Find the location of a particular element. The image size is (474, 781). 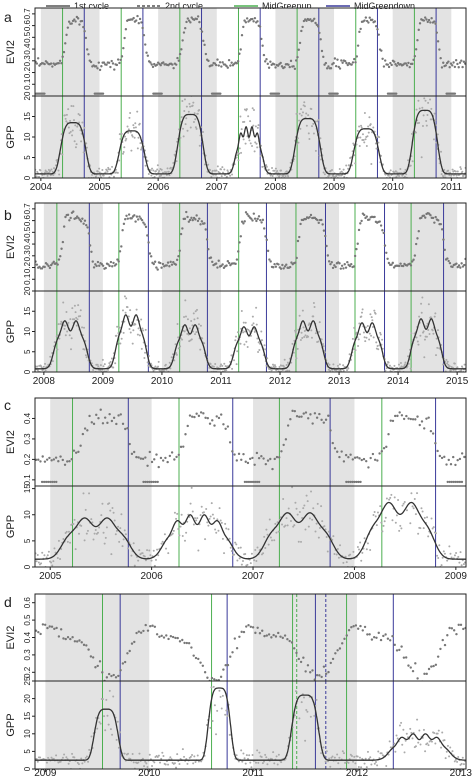

x-tick-label: 2010 is located at coordinates (149, 773).